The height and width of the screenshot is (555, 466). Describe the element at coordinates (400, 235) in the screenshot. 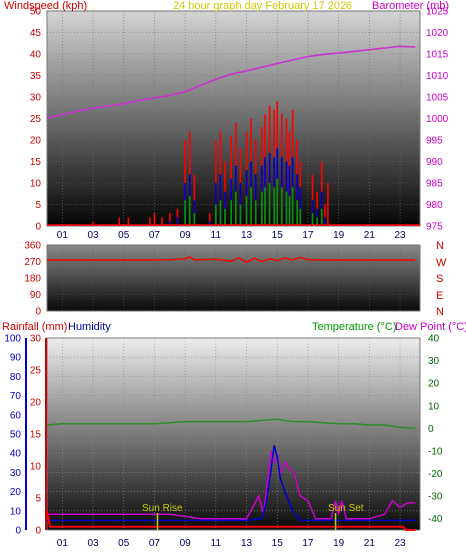

I see `wind-x-tick: 23` at that location.